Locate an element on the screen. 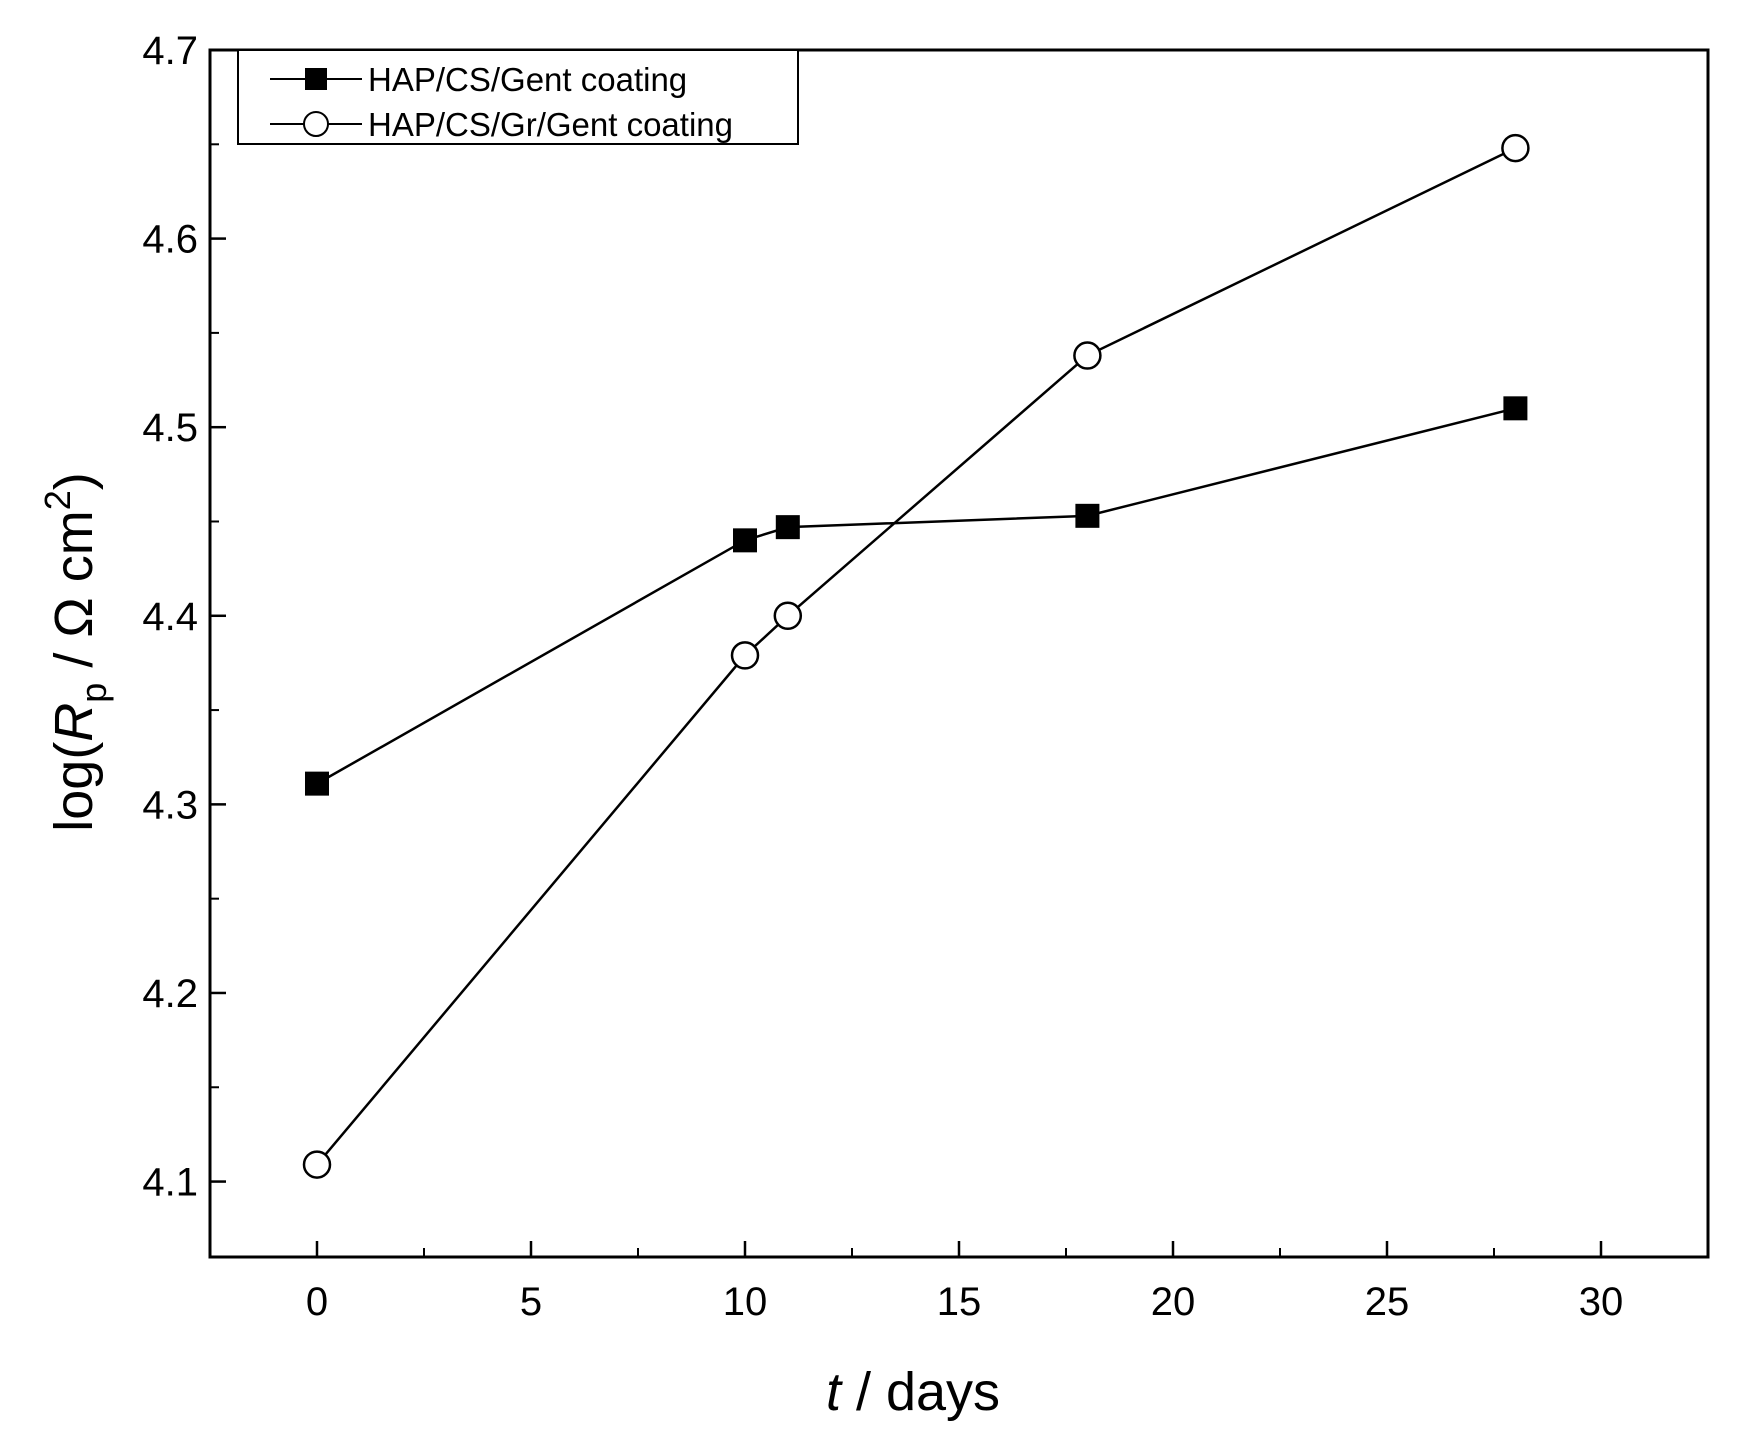 This screenshot has width=1746, height=1437. x-tick-label: 20 is located at coordinates (1173, 1302).